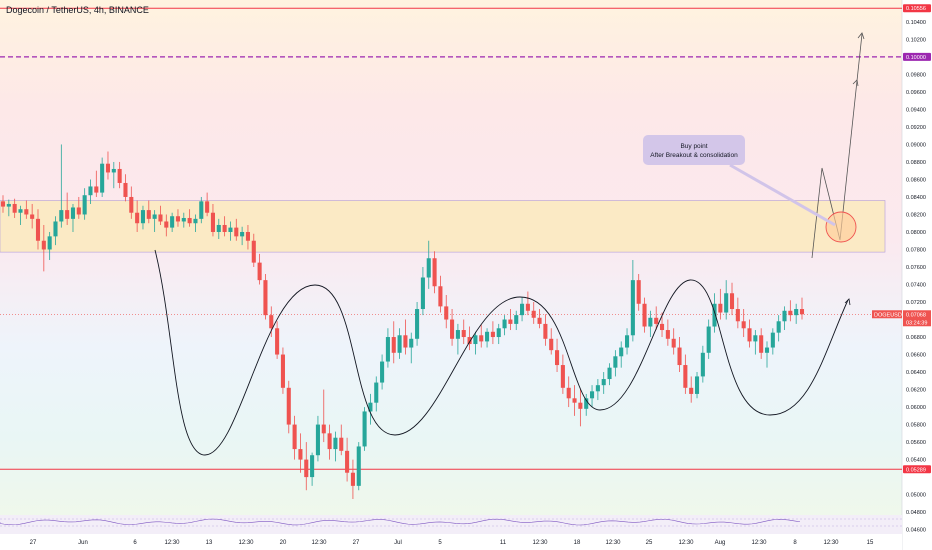 The image size is (932, 550). Describe the element at coordinates (135, 543) in the screenshot. I see `time-tick-label: 6` at that location.